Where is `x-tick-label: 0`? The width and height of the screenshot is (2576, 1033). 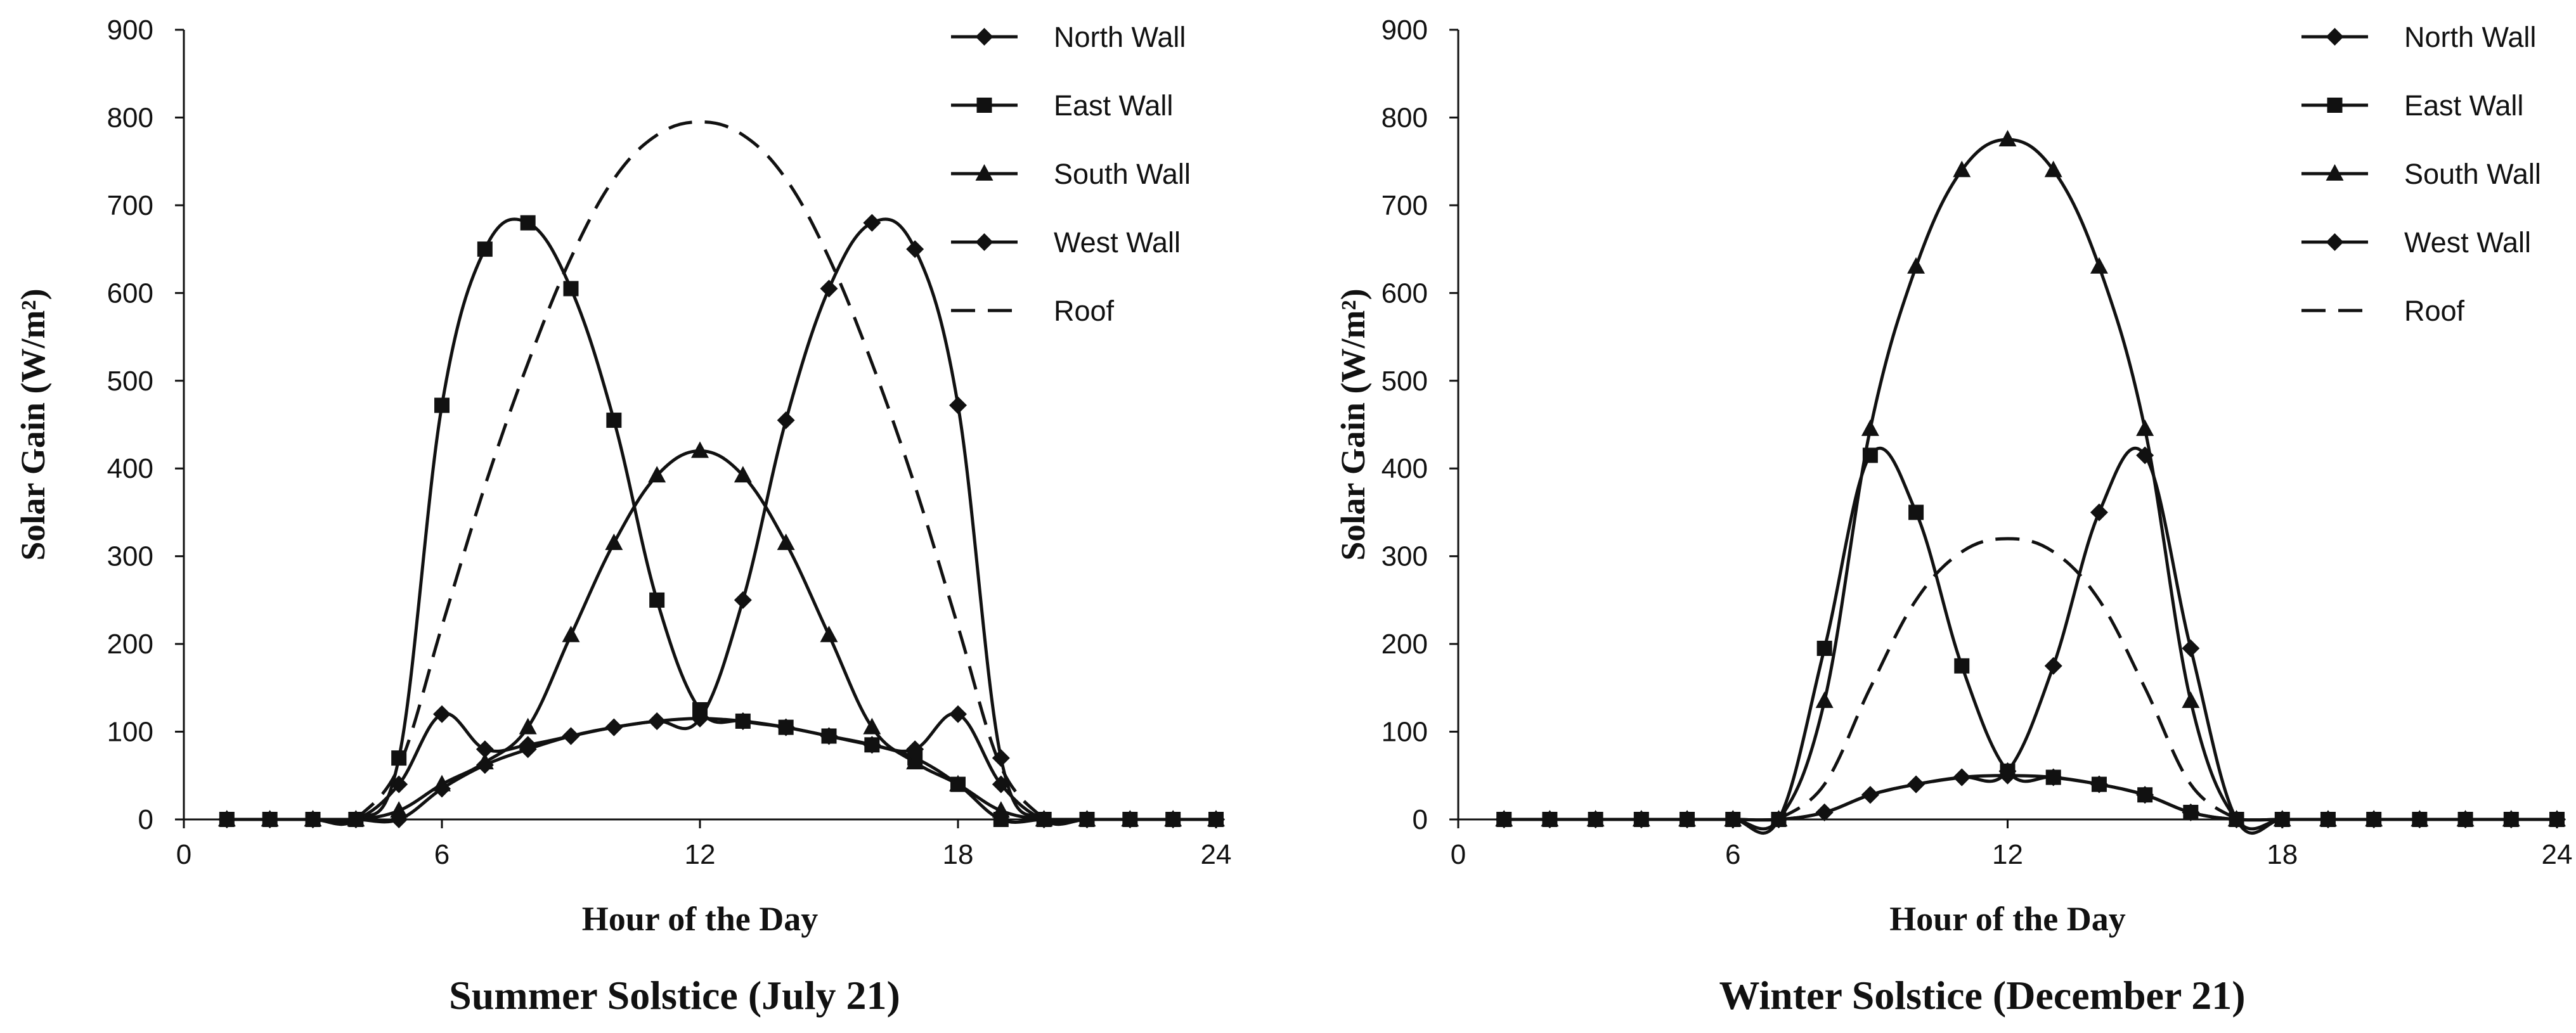 x-tick-label: 0 is located at coordinates (183, 855).